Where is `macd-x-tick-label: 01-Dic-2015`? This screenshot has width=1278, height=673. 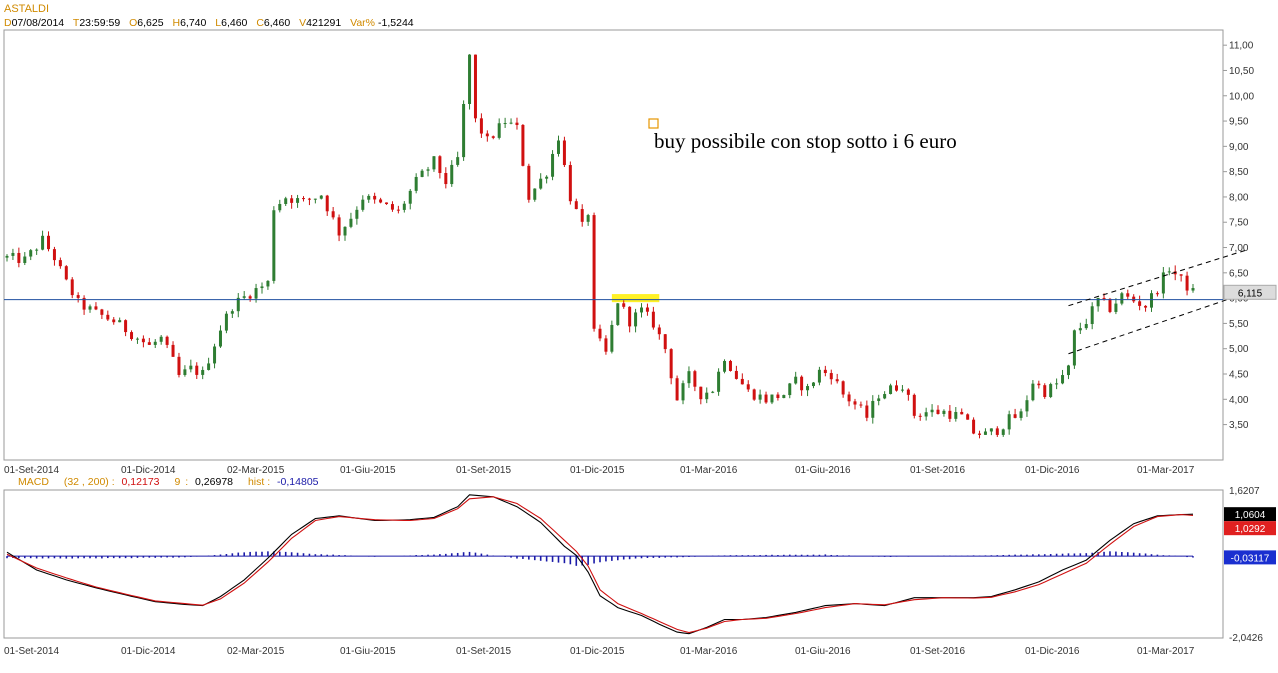
macd-x-tick-label: 01-Dic-2015 is located at coordinates (597, 651).